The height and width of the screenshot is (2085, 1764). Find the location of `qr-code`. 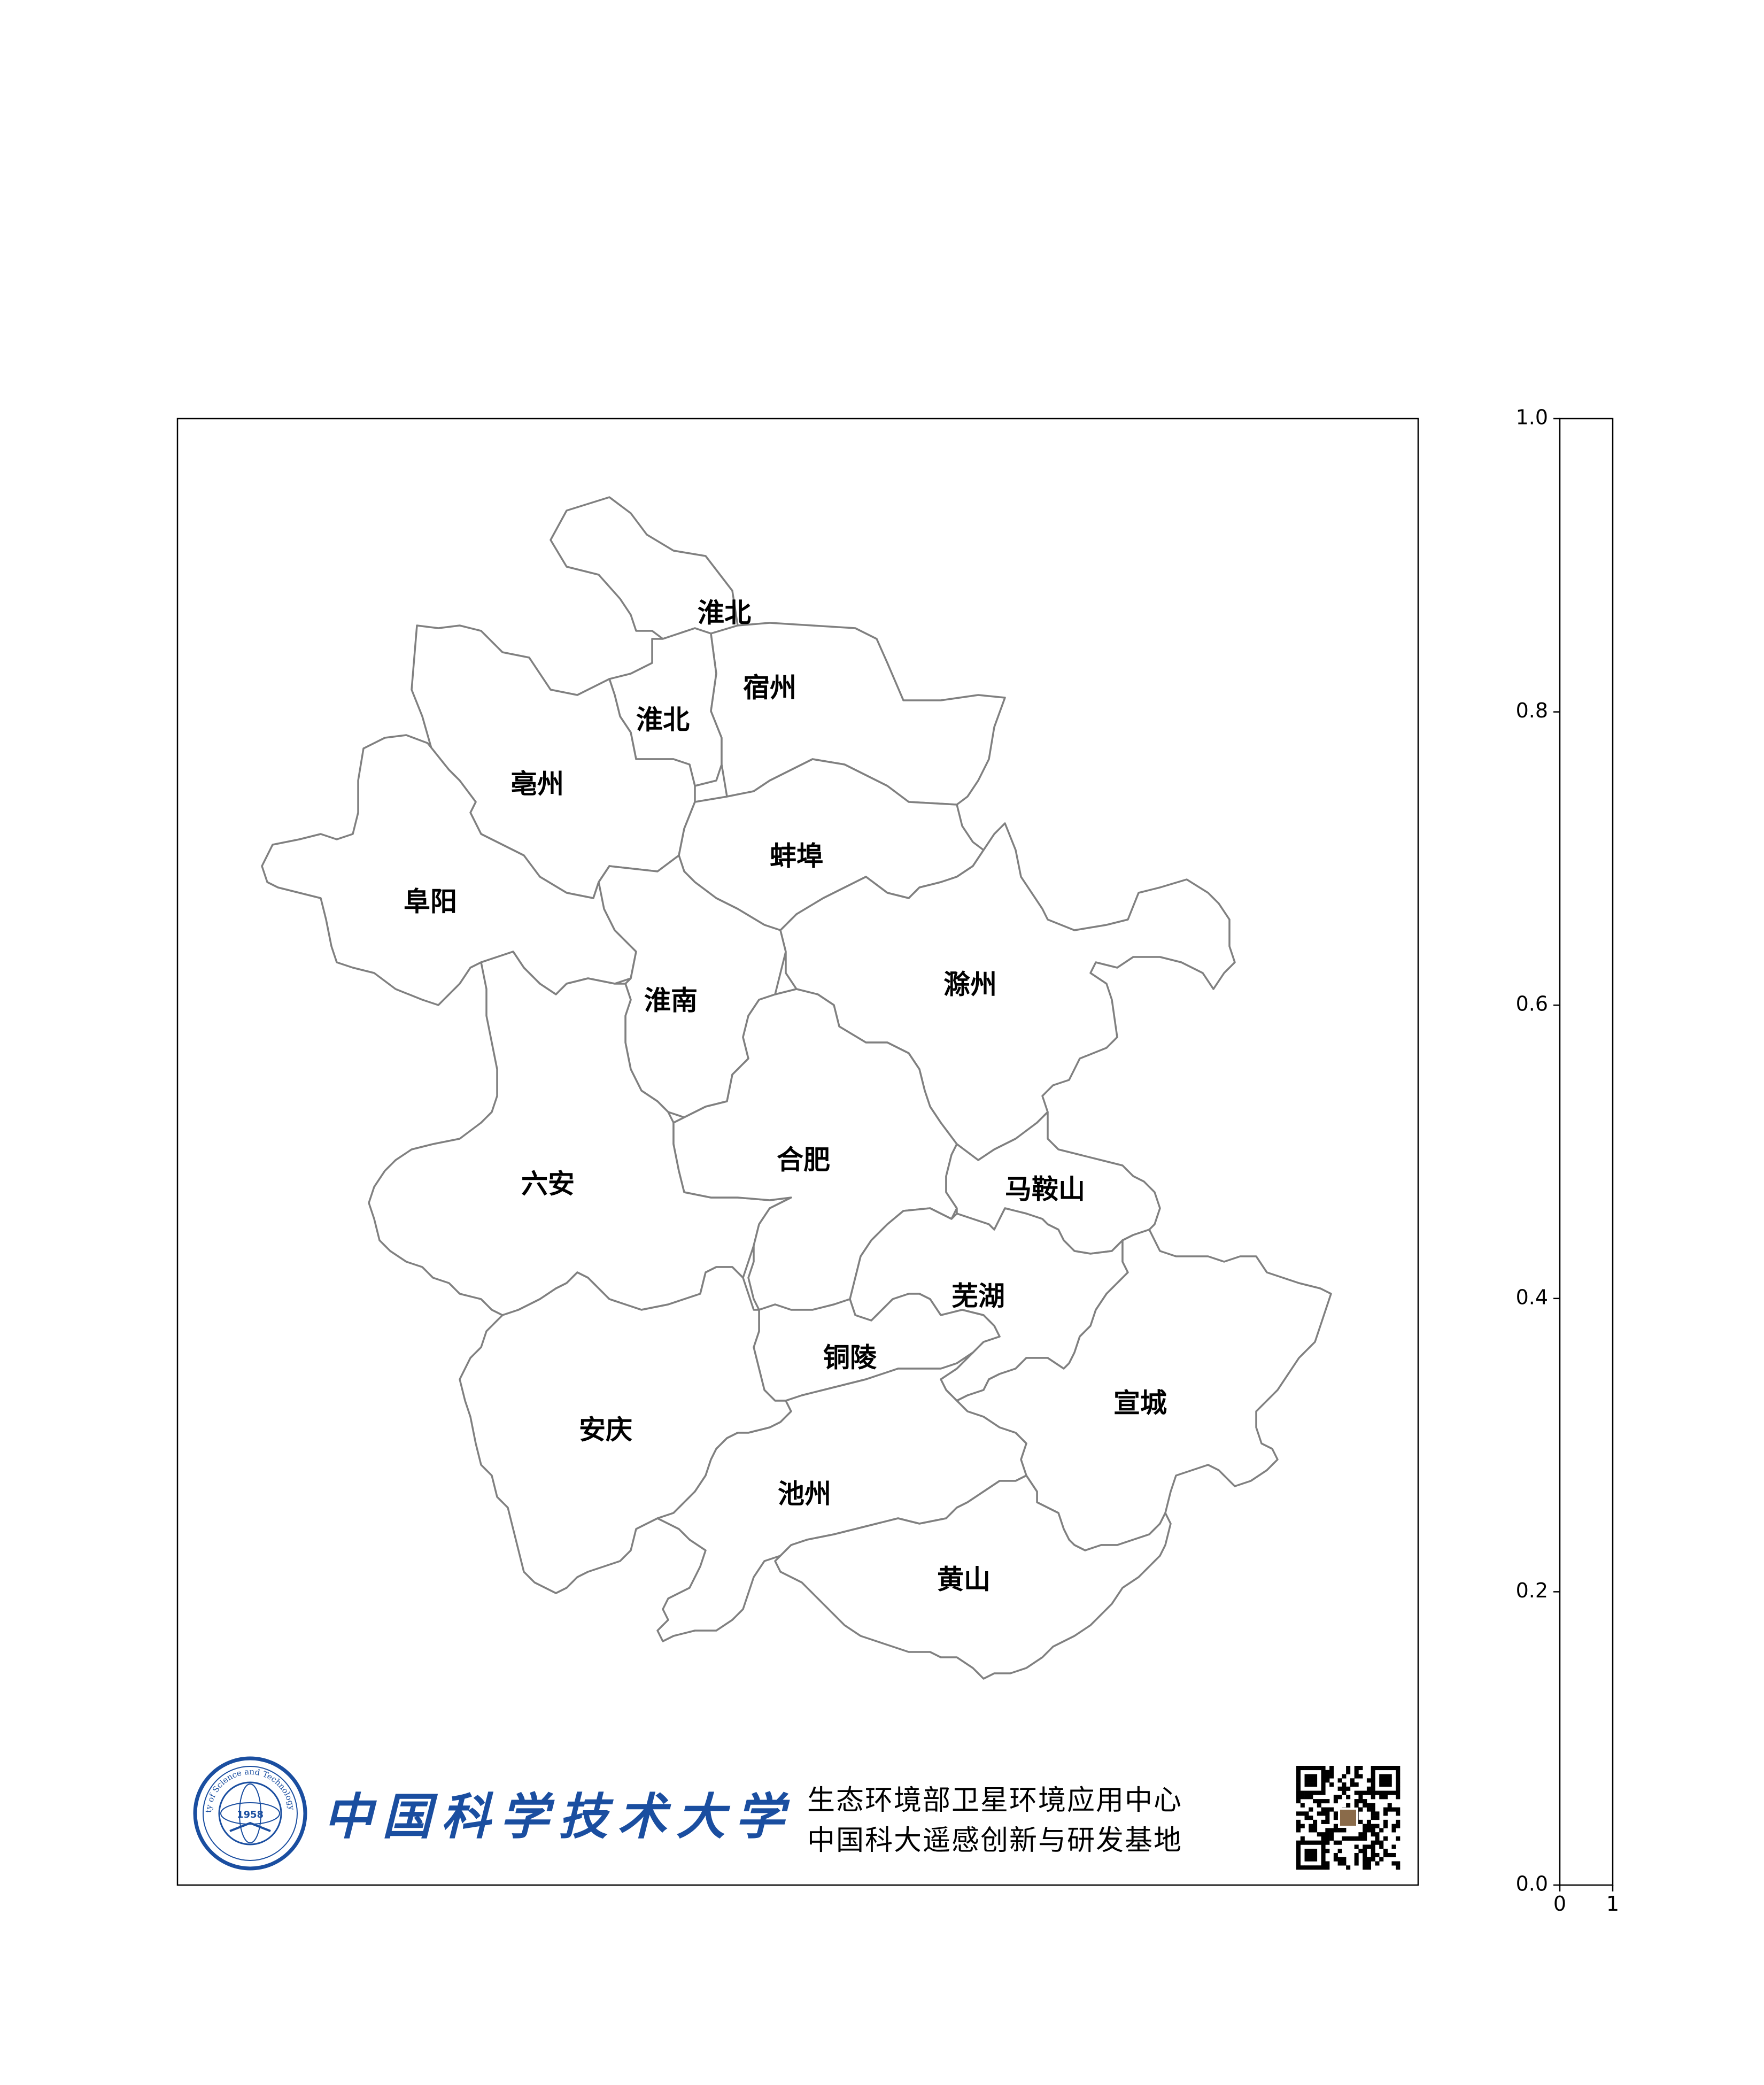

qr-code is located at coordinates (1348, 1818).